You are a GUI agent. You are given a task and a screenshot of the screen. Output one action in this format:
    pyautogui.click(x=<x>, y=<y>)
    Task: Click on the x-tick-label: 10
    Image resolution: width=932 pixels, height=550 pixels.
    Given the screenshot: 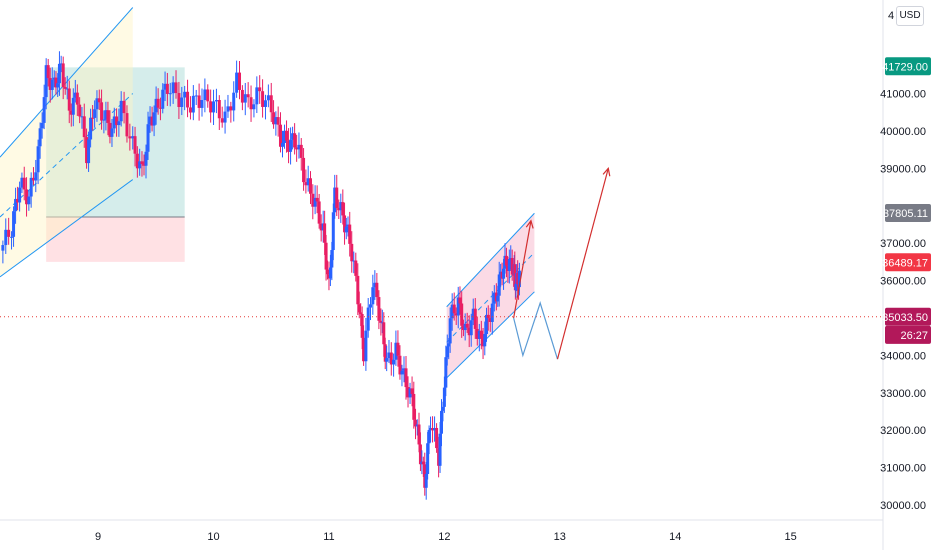 What is the action you would take?
    pyautogui.click(x=213, y=537)
    